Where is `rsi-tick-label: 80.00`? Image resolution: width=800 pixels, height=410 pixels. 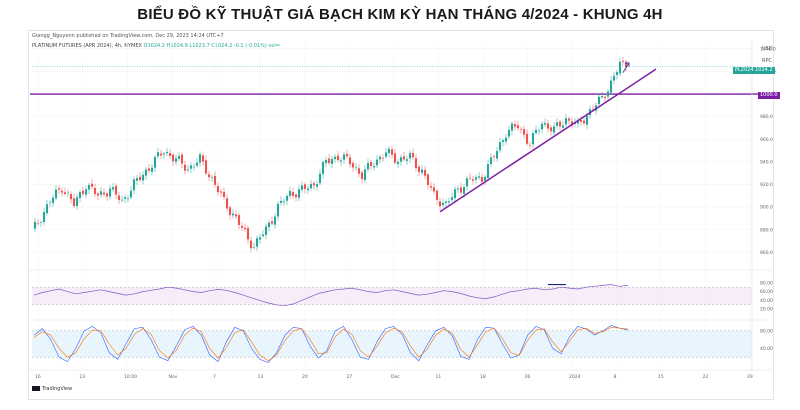 rsi-tick-label: 80.00 is located at coordinates (766, 283).